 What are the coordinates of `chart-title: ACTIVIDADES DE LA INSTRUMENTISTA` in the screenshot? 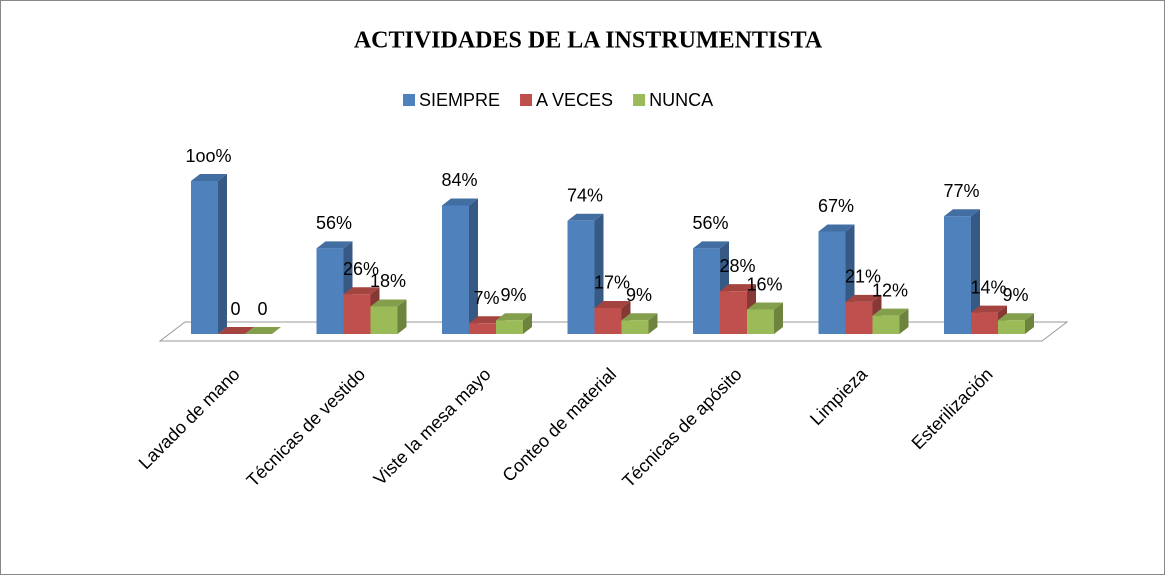 It's located at (588, 41).